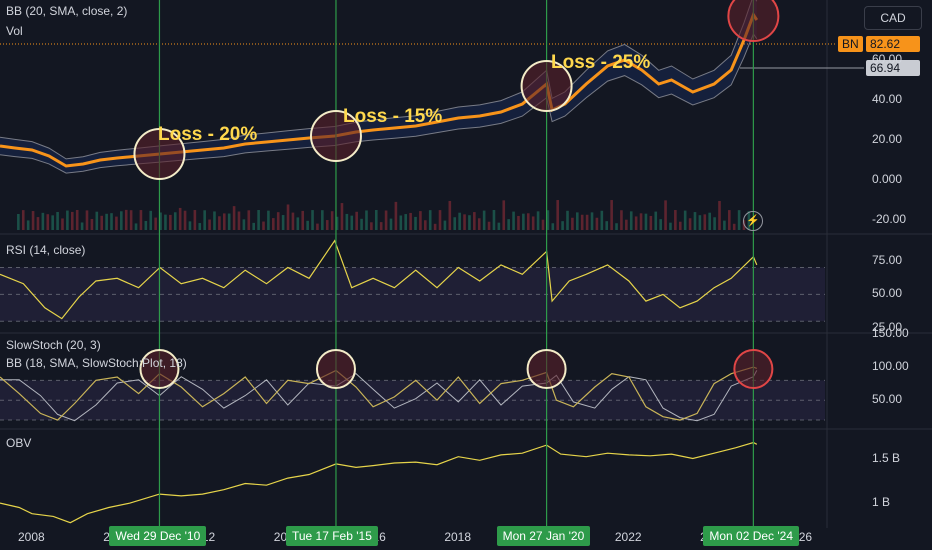 The height and width of the screenshot is (550, 932). I want to click on rsi-y-tick: 25.00, so click(887, 326).